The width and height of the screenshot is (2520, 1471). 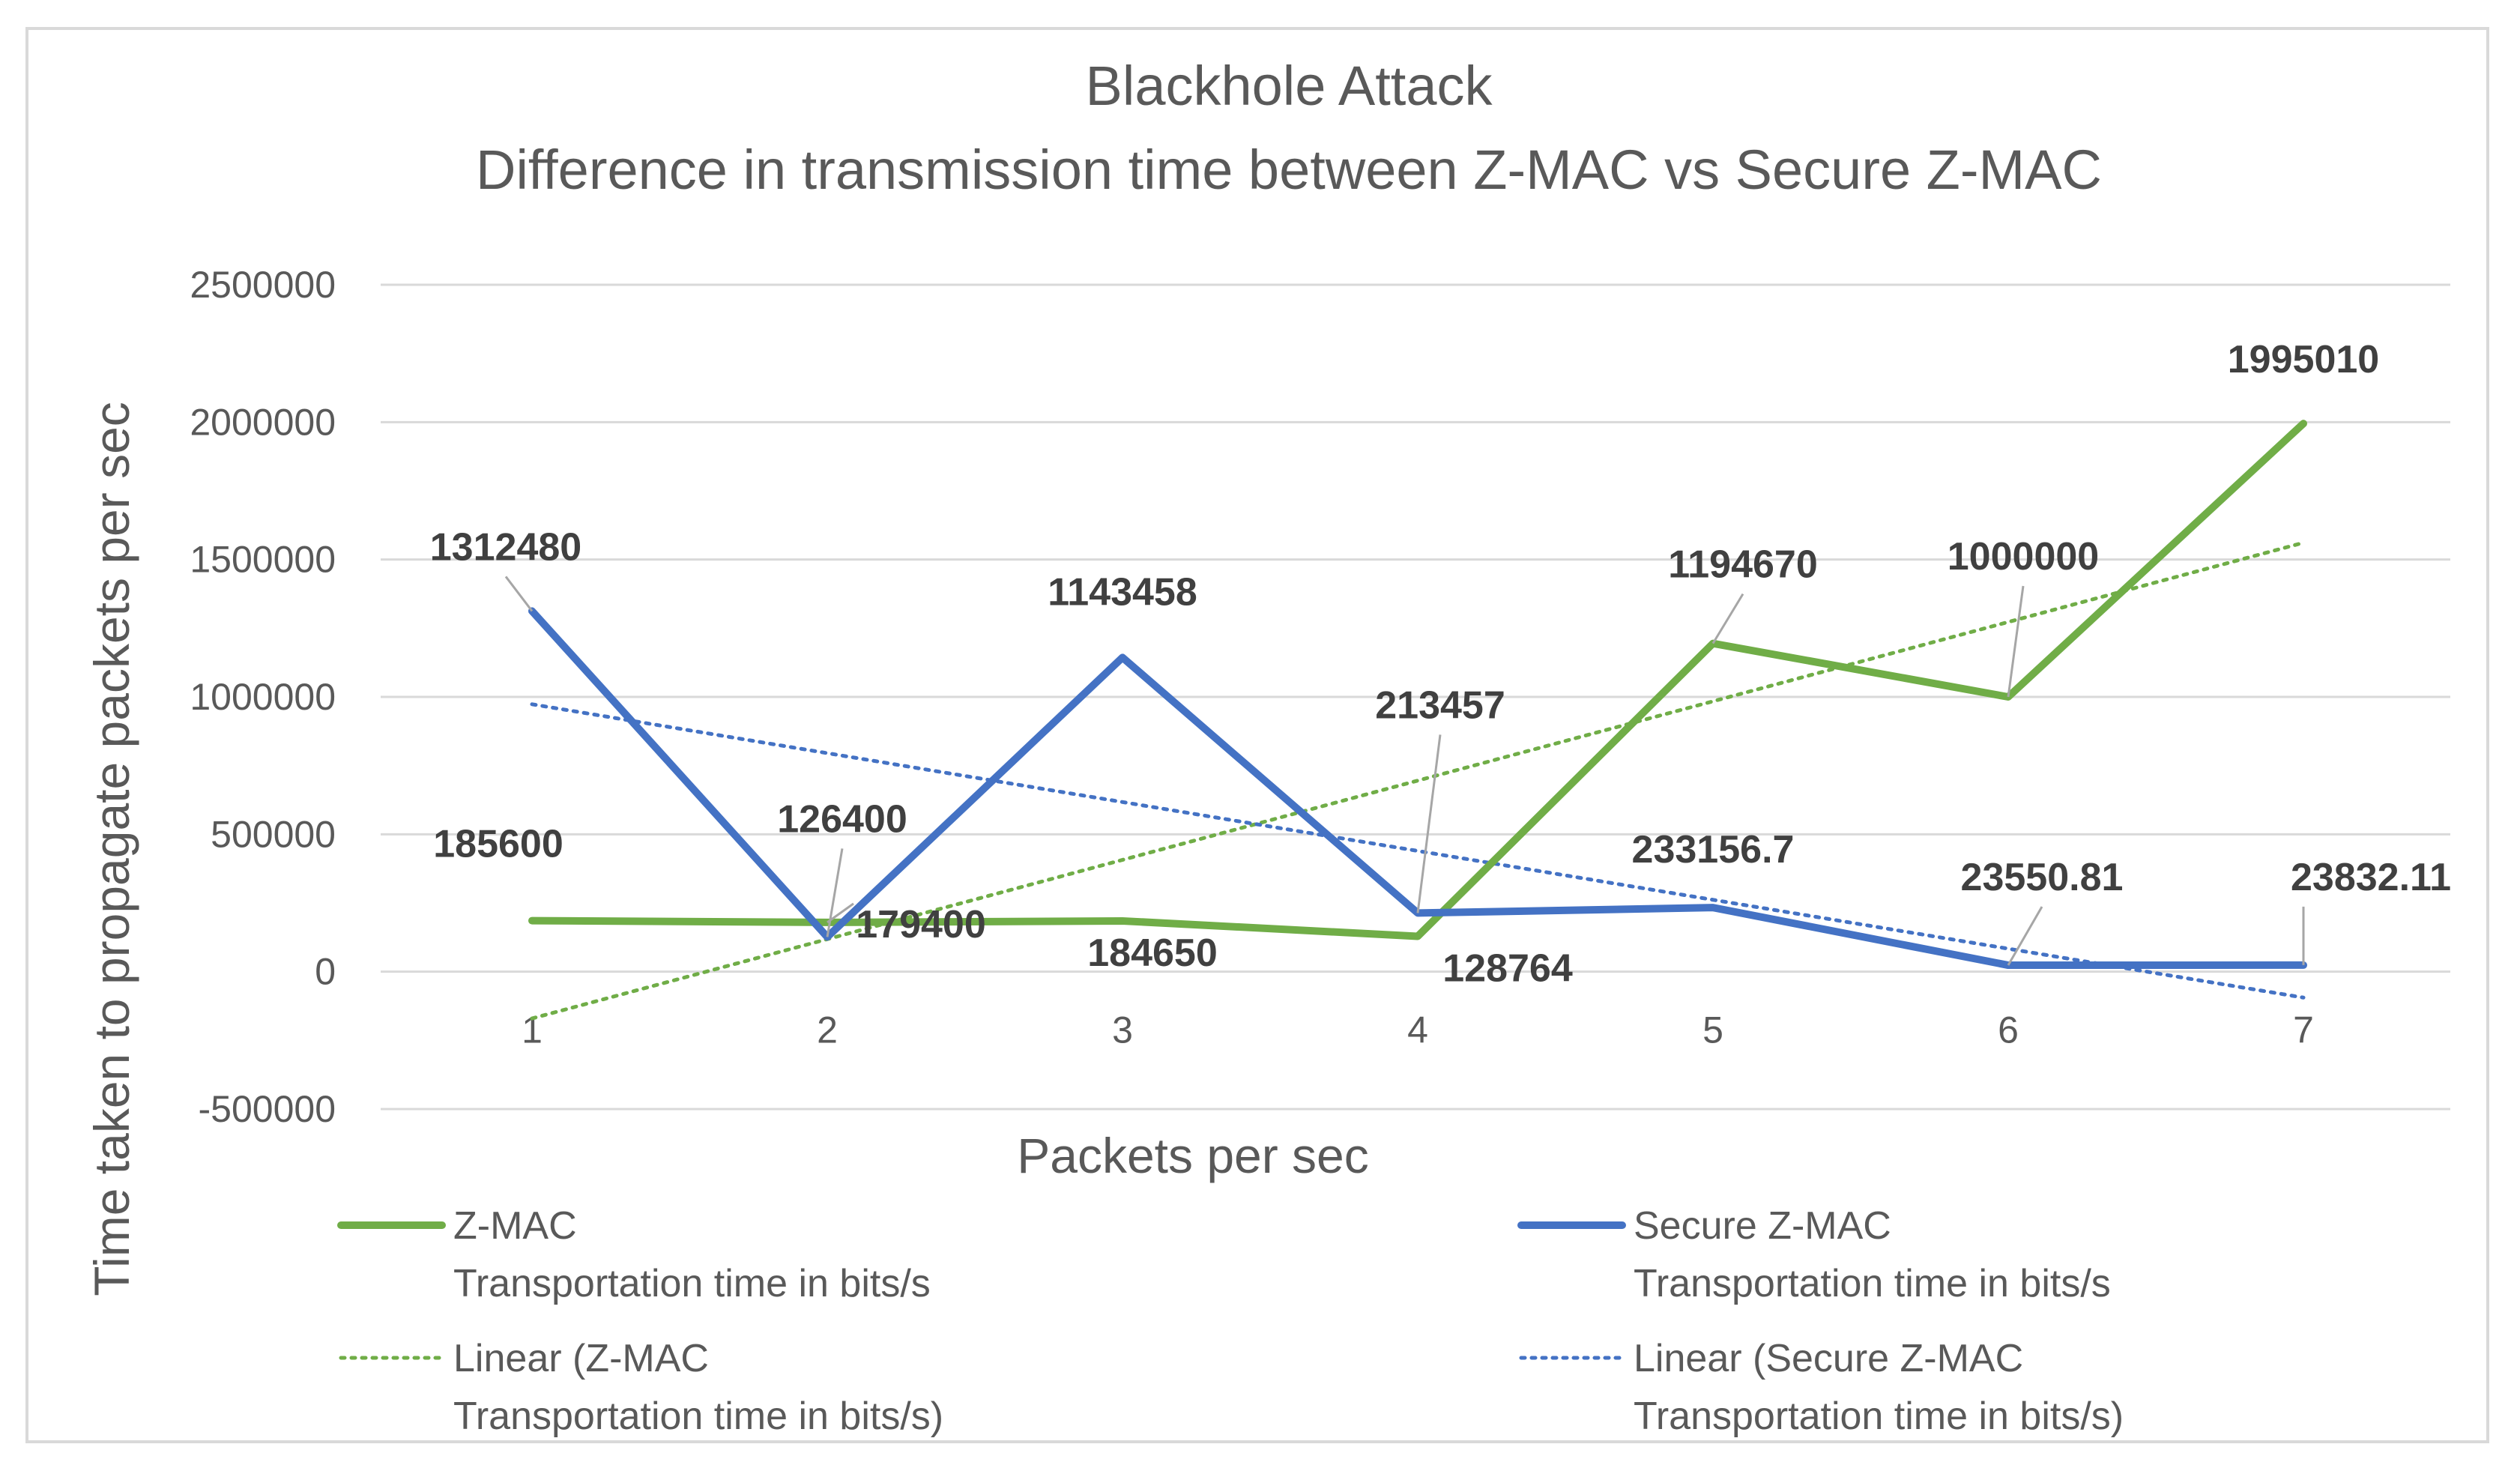 What do you see at coordinates (1440, 705) in the screenshot?
I see `data-label: 213457` at bounding box center [1440, 705].